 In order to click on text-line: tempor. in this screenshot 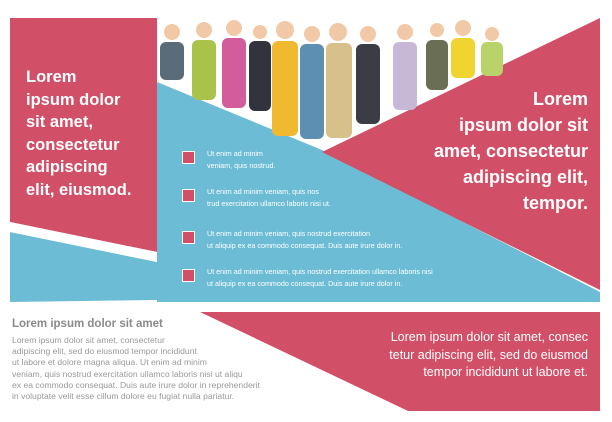, I will do `click(555, 203)`.